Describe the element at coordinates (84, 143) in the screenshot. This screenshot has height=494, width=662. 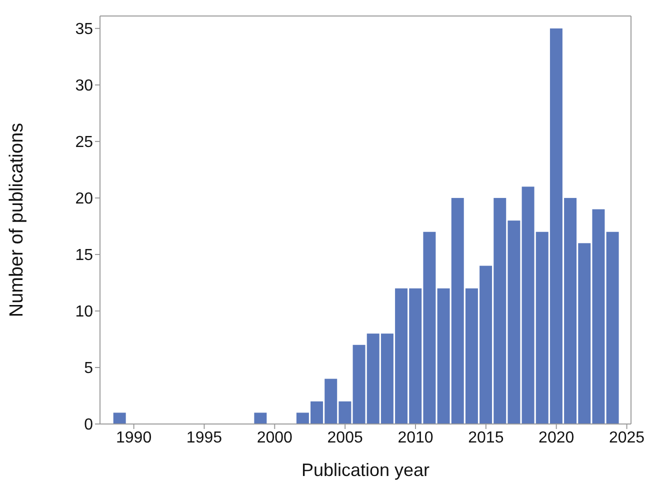
I see `y-tick-label: 25` at that location.